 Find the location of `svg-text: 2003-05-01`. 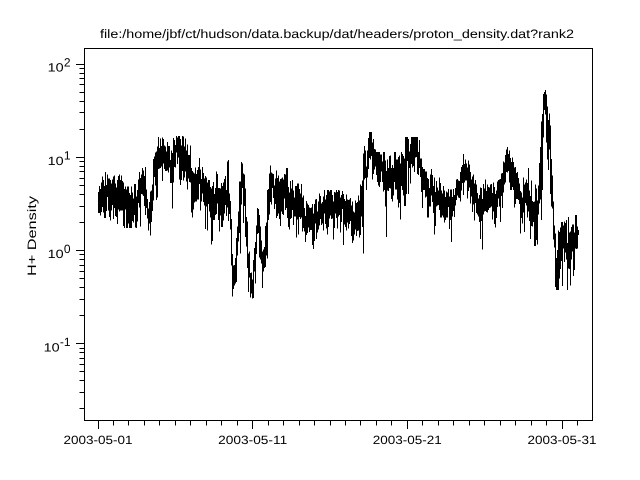

svg-text: 2003-05-01 is located at coordinates (98, 440).